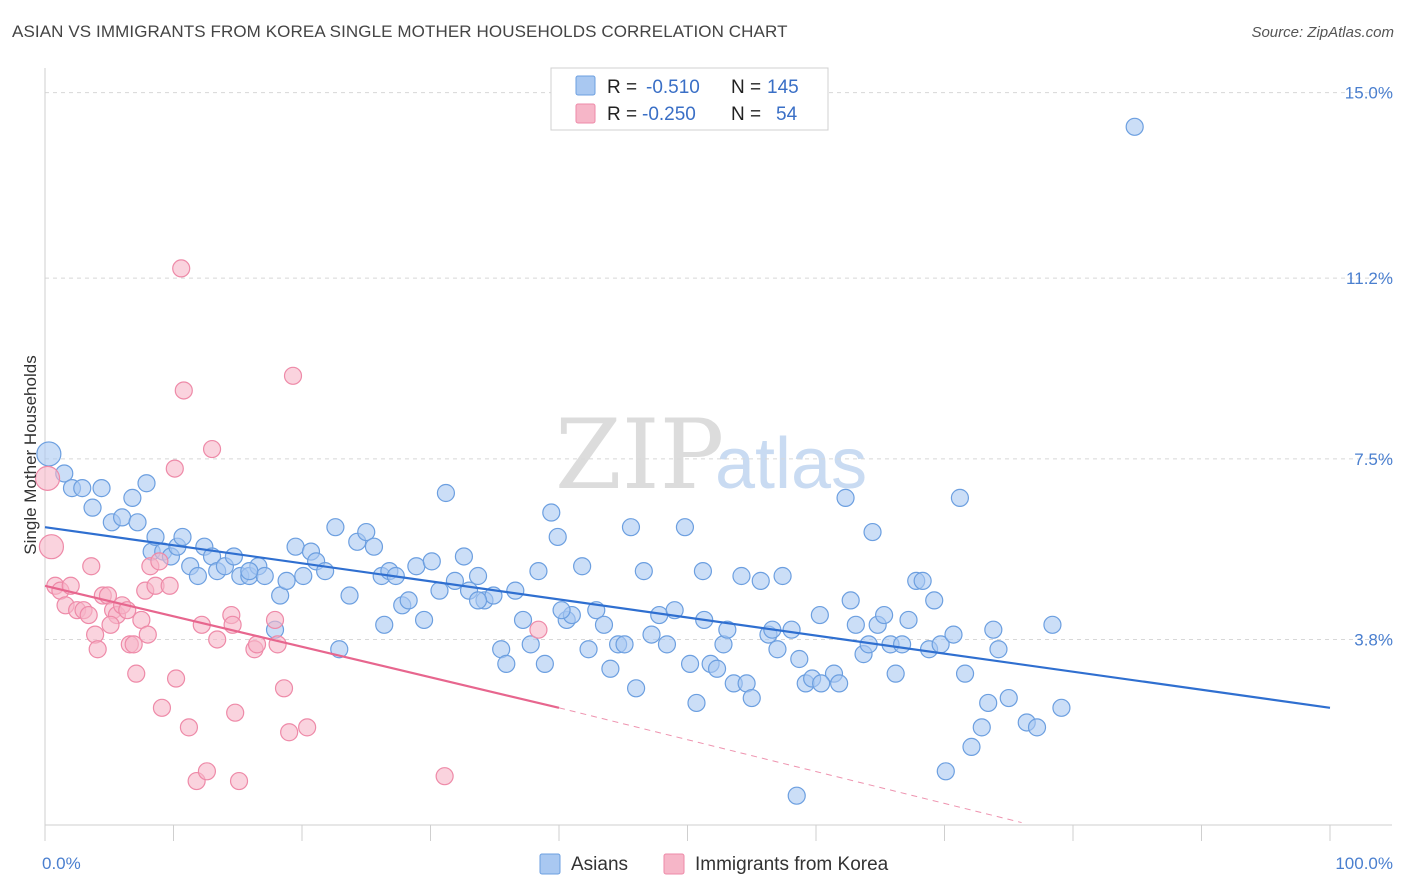  I want to click on legend-swatch-asians, so click(585, 85).